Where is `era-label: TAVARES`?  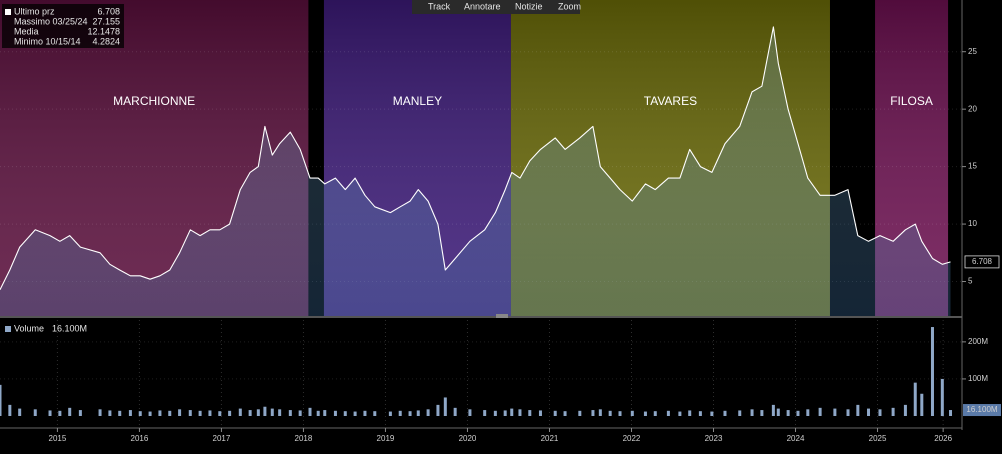 era-label: TAVARES is located at coordinates (670, 101).